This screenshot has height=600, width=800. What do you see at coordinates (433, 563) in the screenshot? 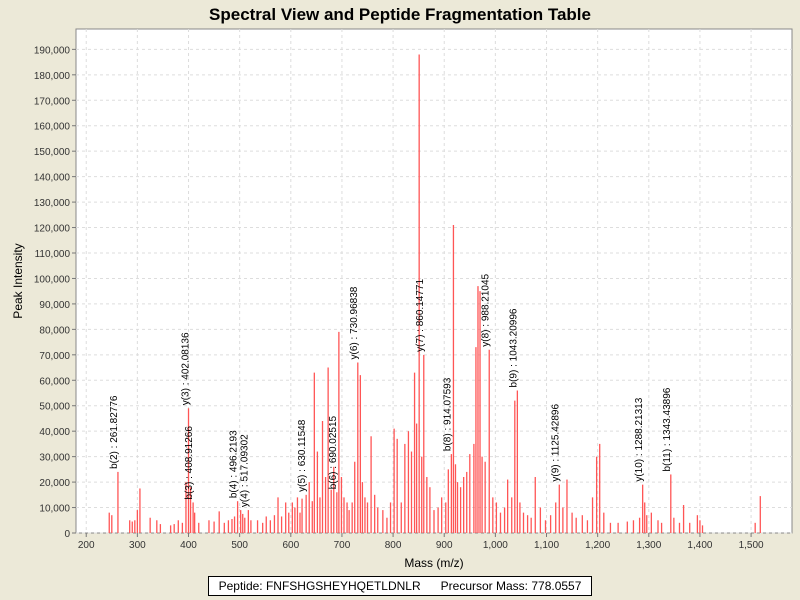
I see `x-axis-label: Mass (m/z)` at bounding box center [433, 563].